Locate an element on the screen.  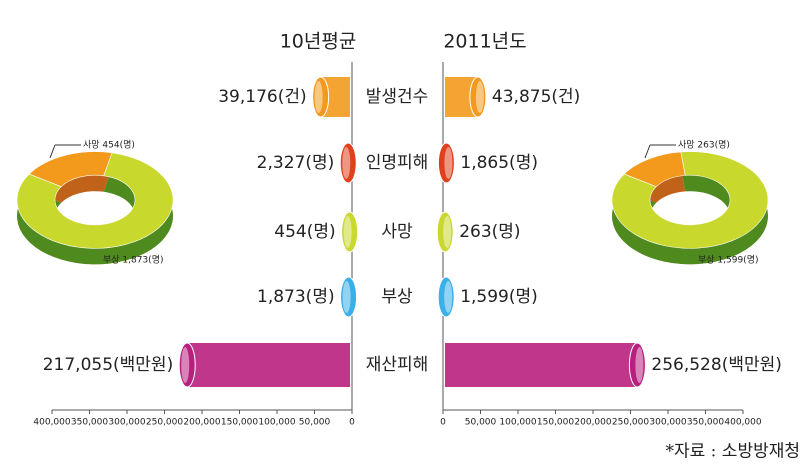
value-label: 454(명) is located at coordinates (304, 232).